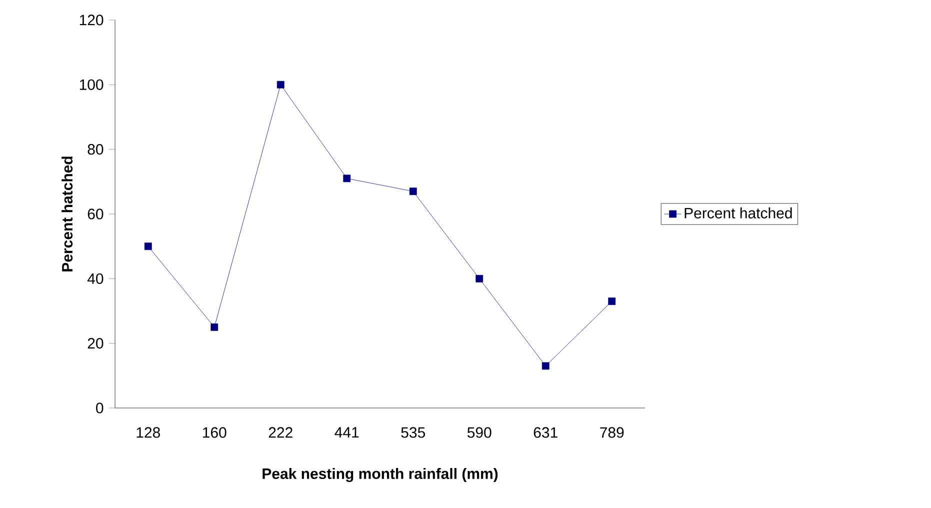  Describe the element at coordinates (380, 475) in the screenshot. I see `x-axis-title: Peak nesting month rainfall (mm)` at that location.